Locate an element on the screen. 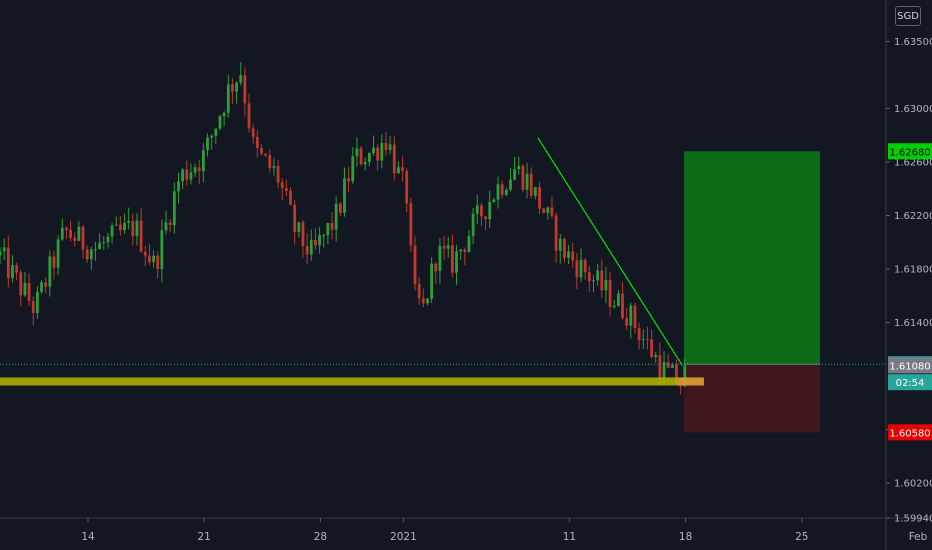 This screenshot has width=932, height=550. x-tick-label: 11 is located at coordinates (569, 537).